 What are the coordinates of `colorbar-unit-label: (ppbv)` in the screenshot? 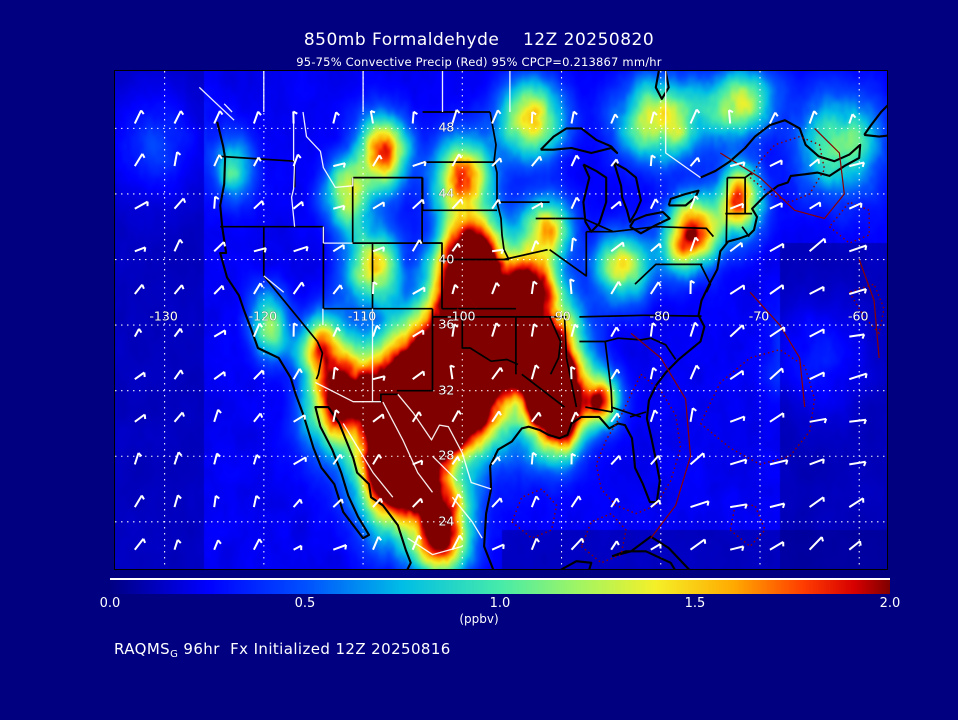 It's located at (479, 619).